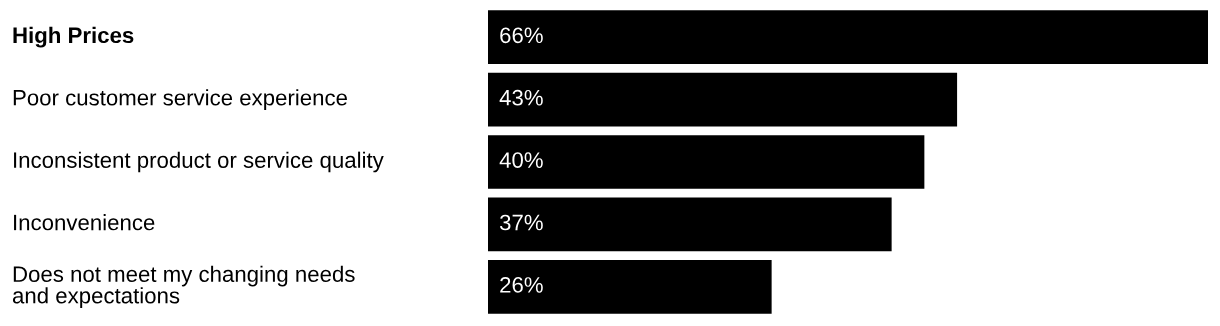 The image size is (1220, 326). What do you see at coordinates (199, 162) in the screenshot?
I see `y-tick-label: Inconsistent product or service quality` at bounding box center [199, 162].